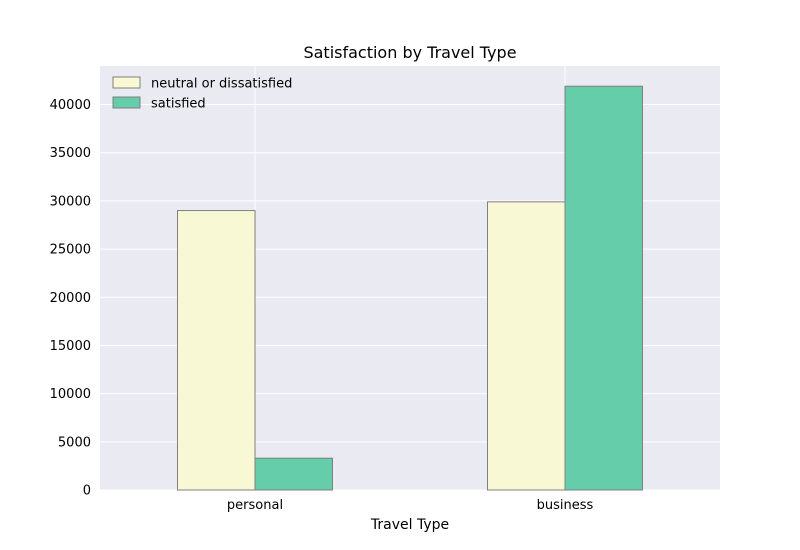  I want to click on y-tick-label: 40000, so click(70, 105).